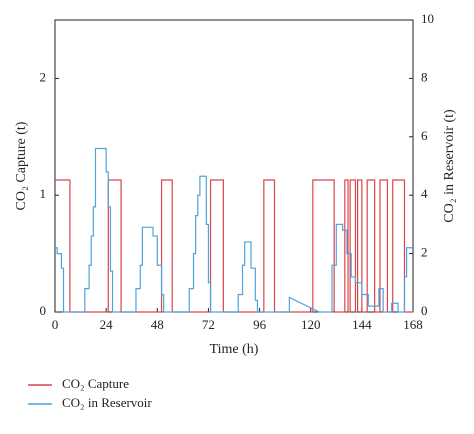 The image size is (474, 434). What do you see at coordinates (427, 18) in the screenshot?
I see `y2-tick-label: 10` at bounding box center [427, 18].